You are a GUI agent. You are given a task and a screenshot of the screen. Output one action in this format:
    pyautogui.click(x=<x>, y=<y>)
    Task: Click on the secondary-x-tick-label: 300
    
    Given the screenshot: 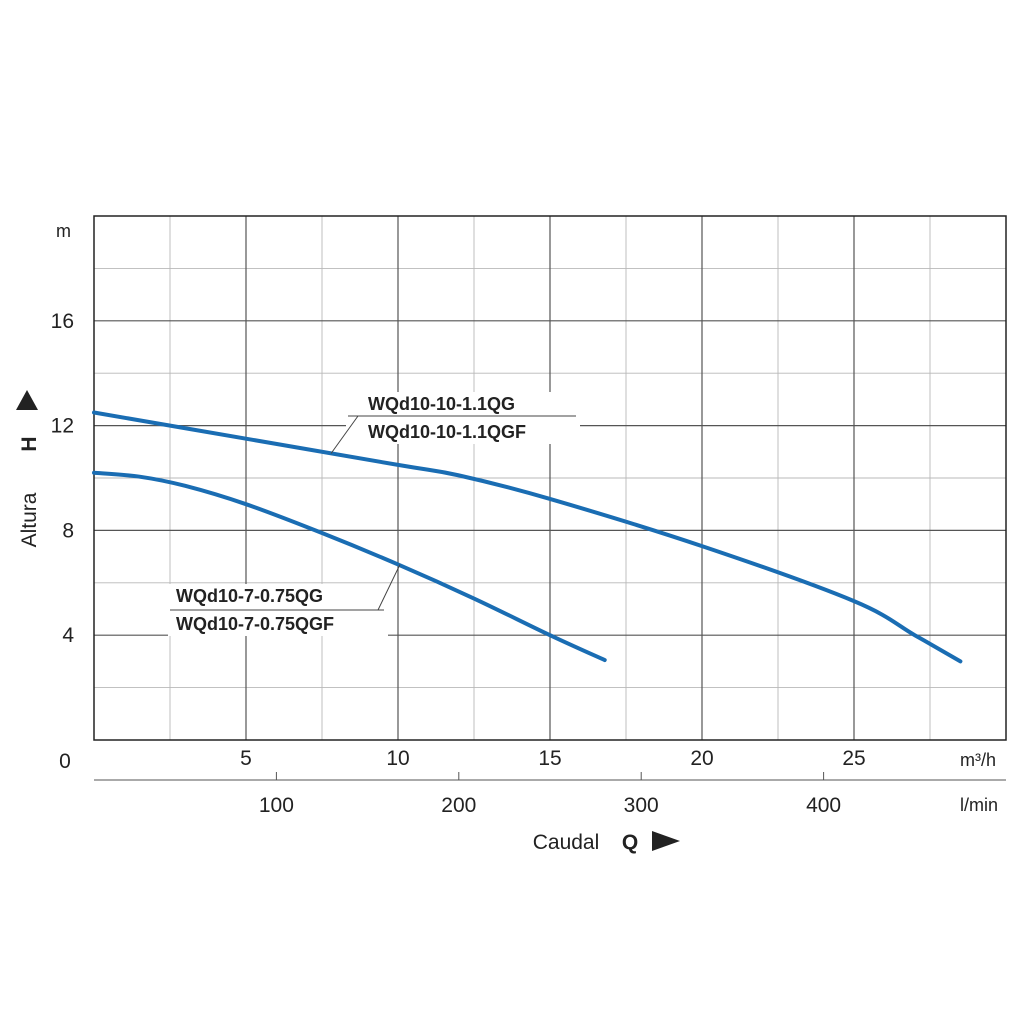 What is the action you would take?
    pyautogui.click(x=641, y=805)
    